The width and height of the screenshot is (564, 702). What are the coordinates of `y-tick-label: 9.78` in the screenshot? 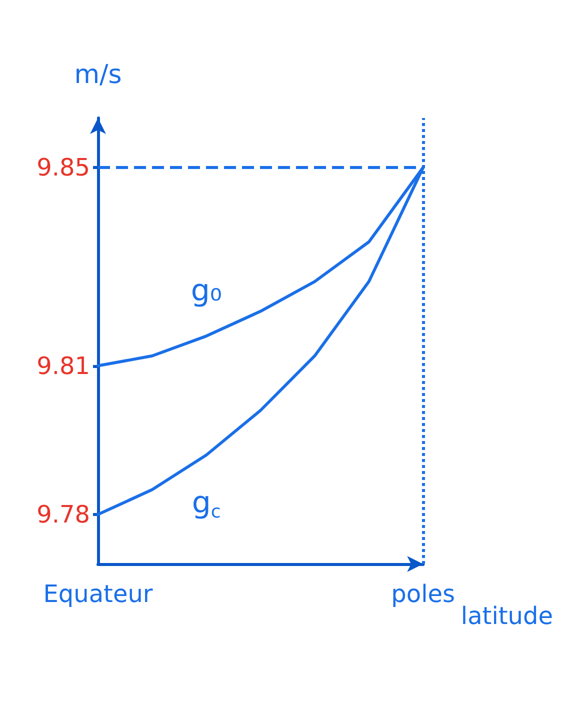 It's located at (63, 514).